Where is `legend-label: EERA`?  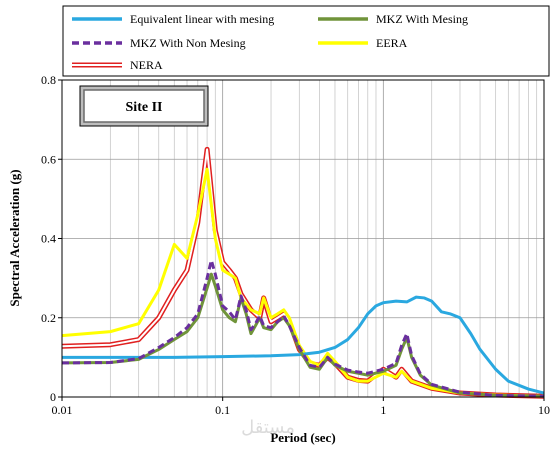
legend-label: EERA is located at coordinates (392, 43).